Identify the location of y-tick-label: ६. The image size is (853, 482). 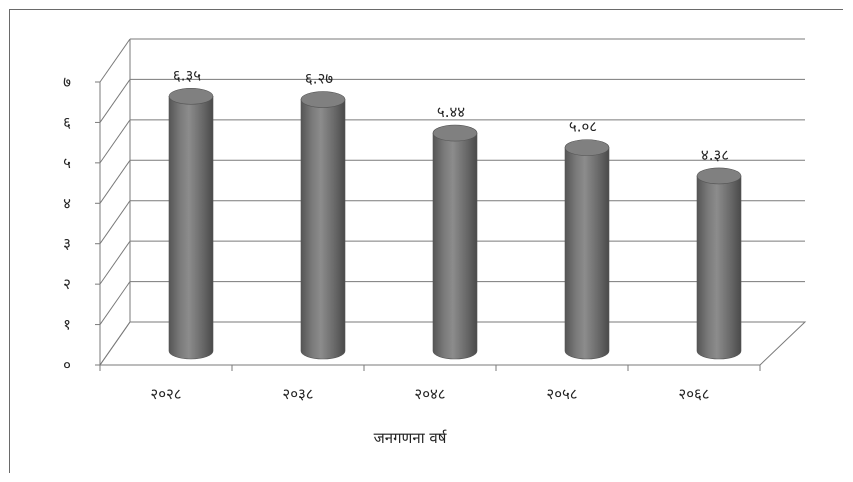
(67, 122).